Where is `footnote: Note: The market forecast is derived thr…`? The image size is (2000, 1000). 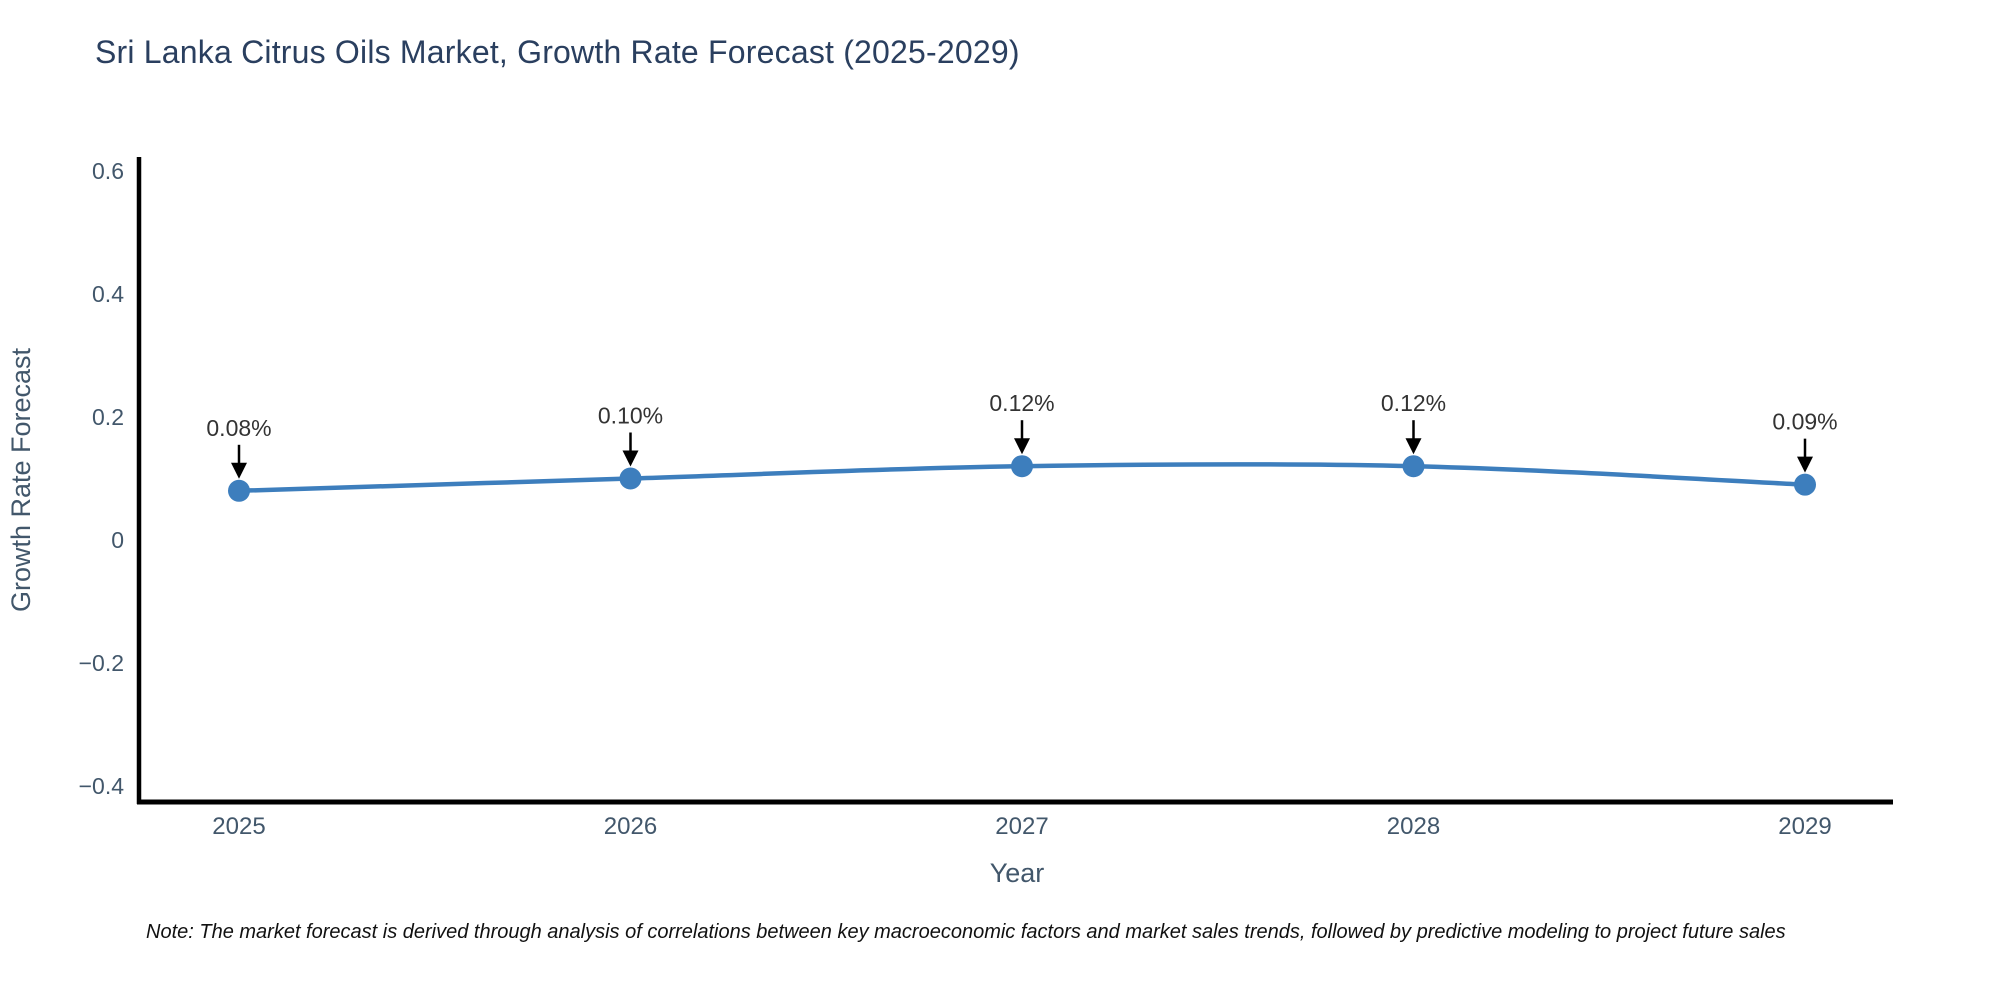
footnote: Note: The market forecast is derived thr… is located at coordinates (966, 932).